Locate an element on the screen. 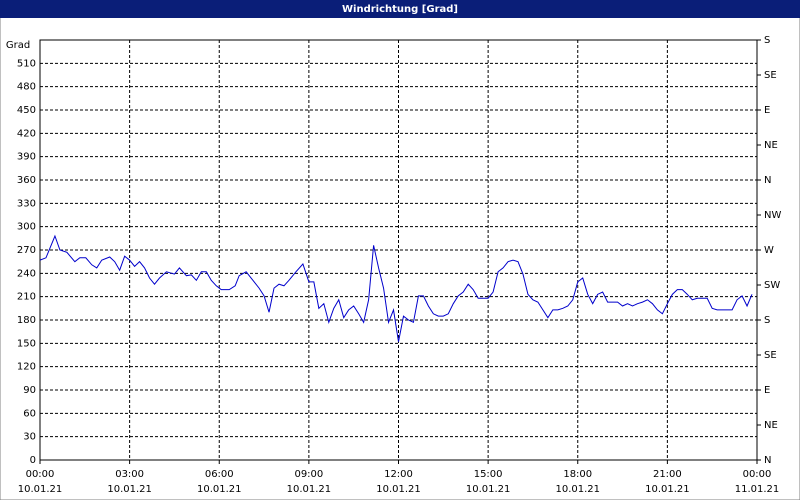 The image size is (800, 500). y-tick-label: 270 is located at coordinates (26, 250).